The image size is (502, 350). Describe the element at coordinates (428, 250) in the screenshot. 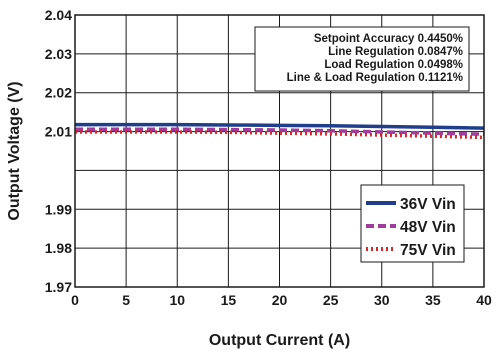

I see `legend-label-75v: 75V Vin` at that location.